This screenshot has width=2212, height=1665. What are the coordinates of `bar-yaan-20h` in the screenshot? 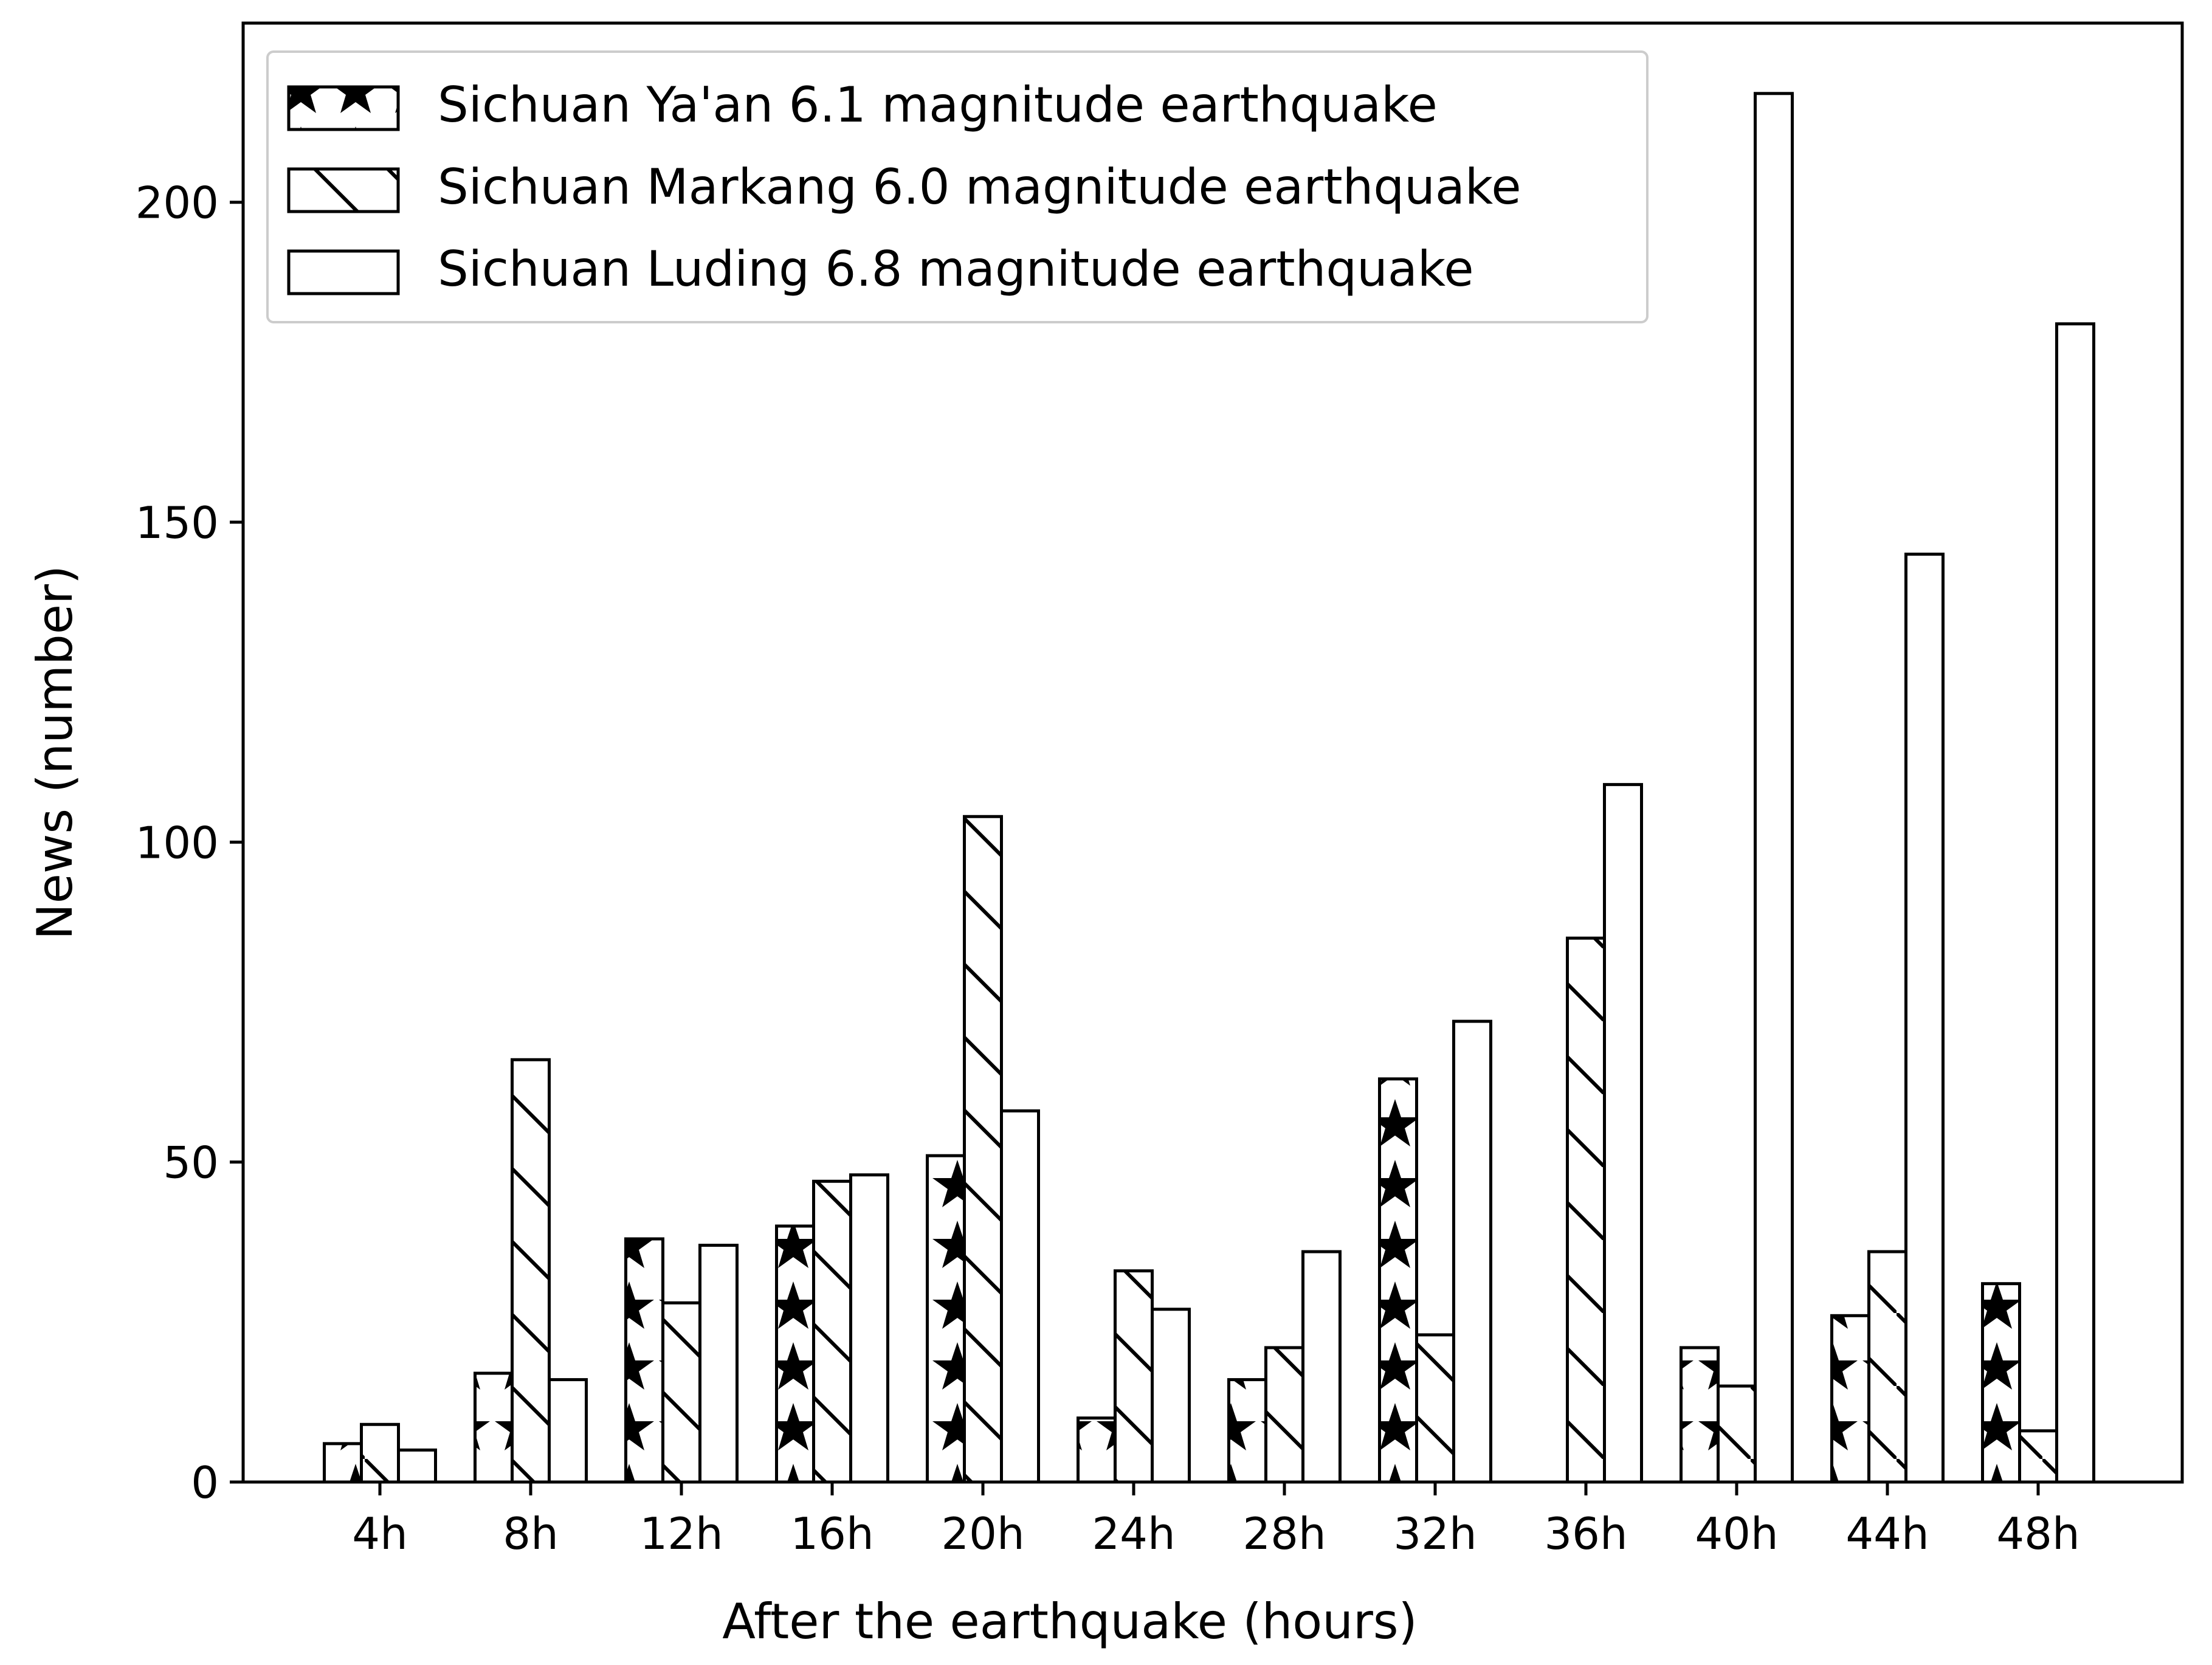 It's located at (946, 1319).